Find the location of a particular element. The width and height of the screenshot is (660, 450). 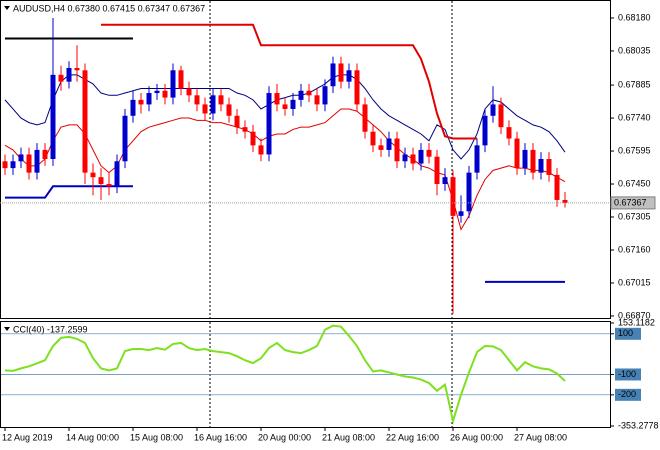

symbol-icon is located at coordinates (7, 8).